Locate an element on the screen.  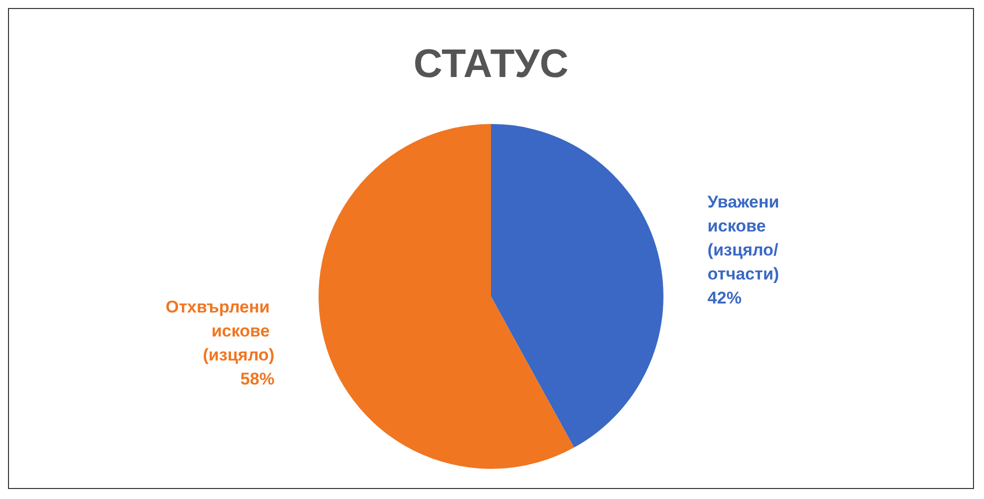
chart-title: СТАТУС is located at coordinates (491, 64).